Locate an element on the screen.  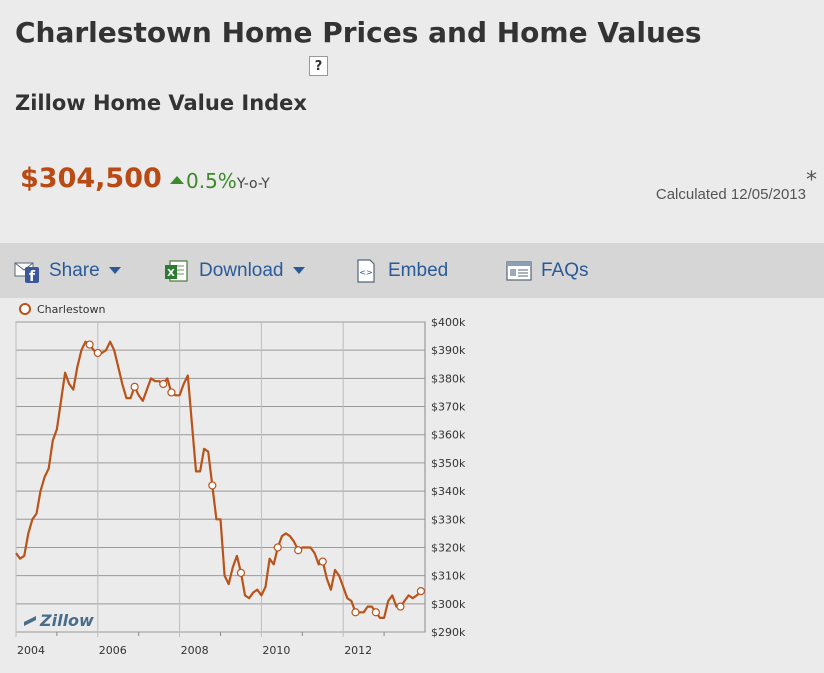
y-tick-label: $290k is located at coordinates (448, 632).